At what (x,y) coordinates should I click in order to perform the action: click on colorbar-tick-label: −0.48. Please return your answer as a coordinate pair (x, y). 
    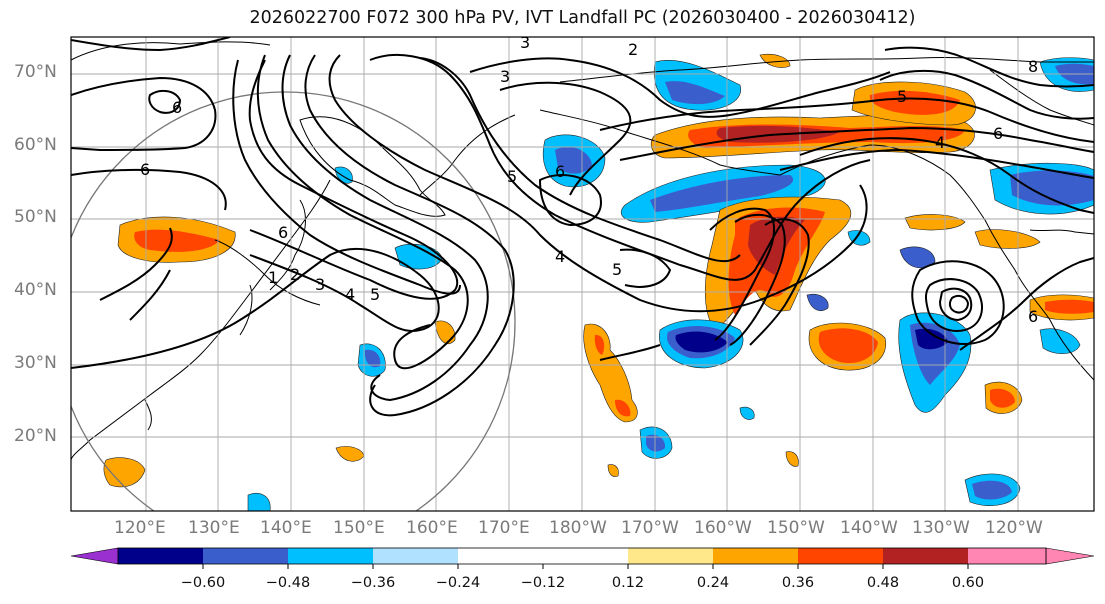
    Looking at the image, I should click on (288, 583).